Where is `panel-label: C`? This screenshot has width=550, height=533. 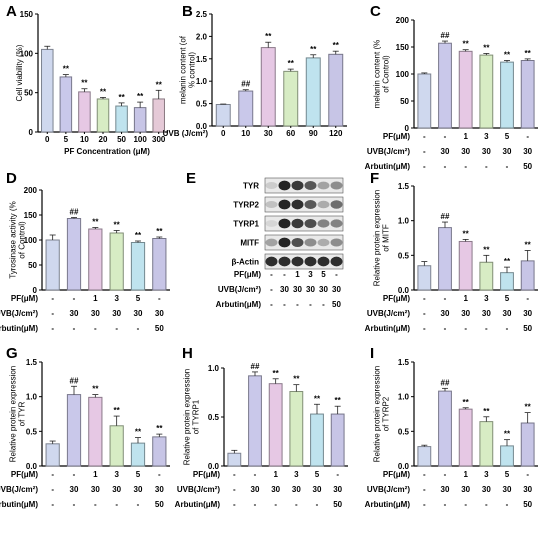 panel-label: C is located at coordinates (375, 11).